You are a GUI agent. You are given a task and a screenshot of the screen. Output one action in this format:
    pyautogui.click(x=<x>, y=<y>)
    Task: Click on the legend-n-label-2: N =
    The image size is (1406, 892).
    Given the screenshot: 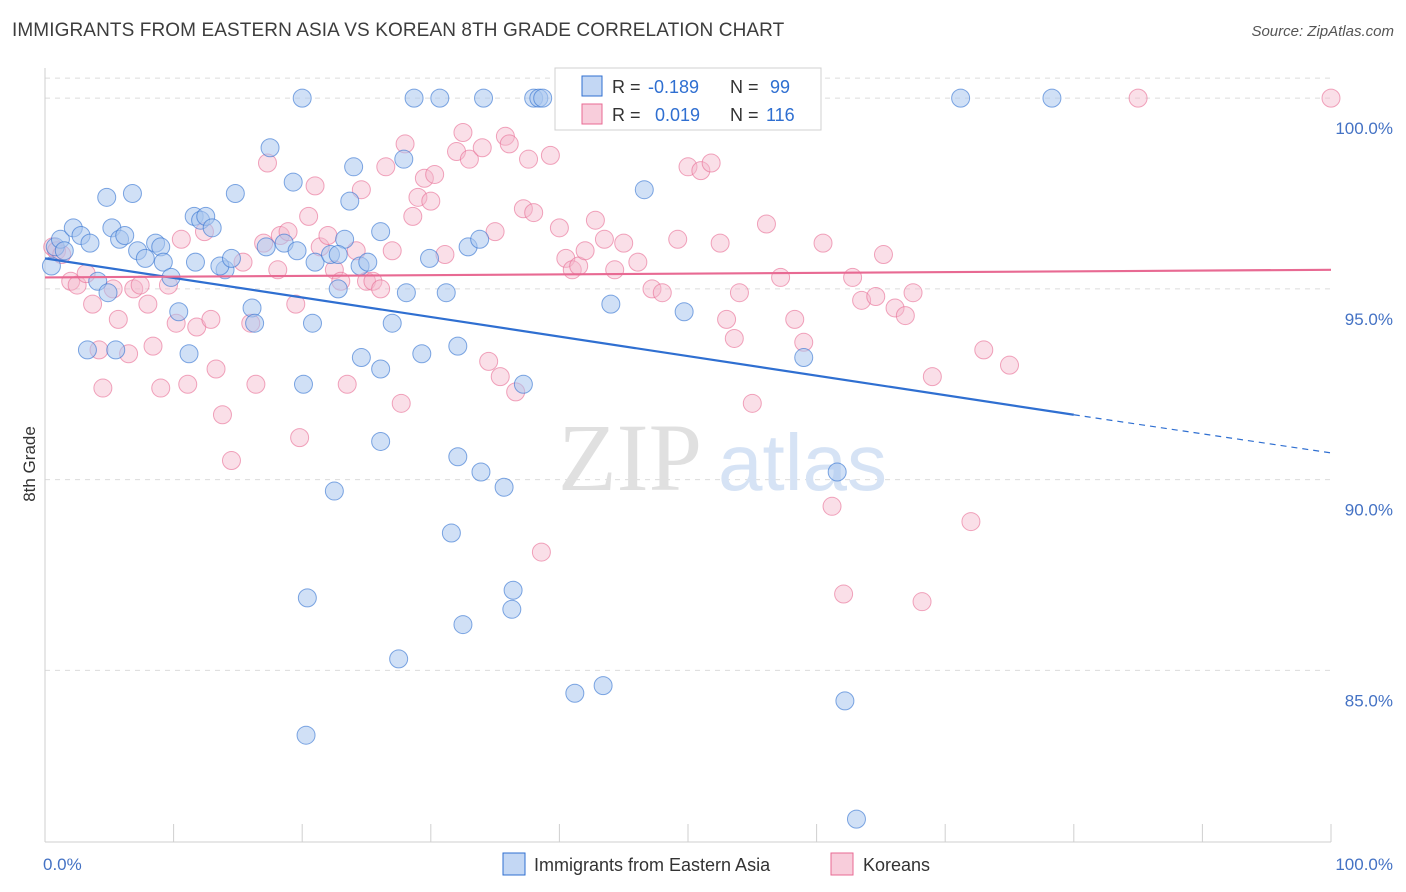 What is the action you would take?
    pyautogui.click(x=744, y=115)
    